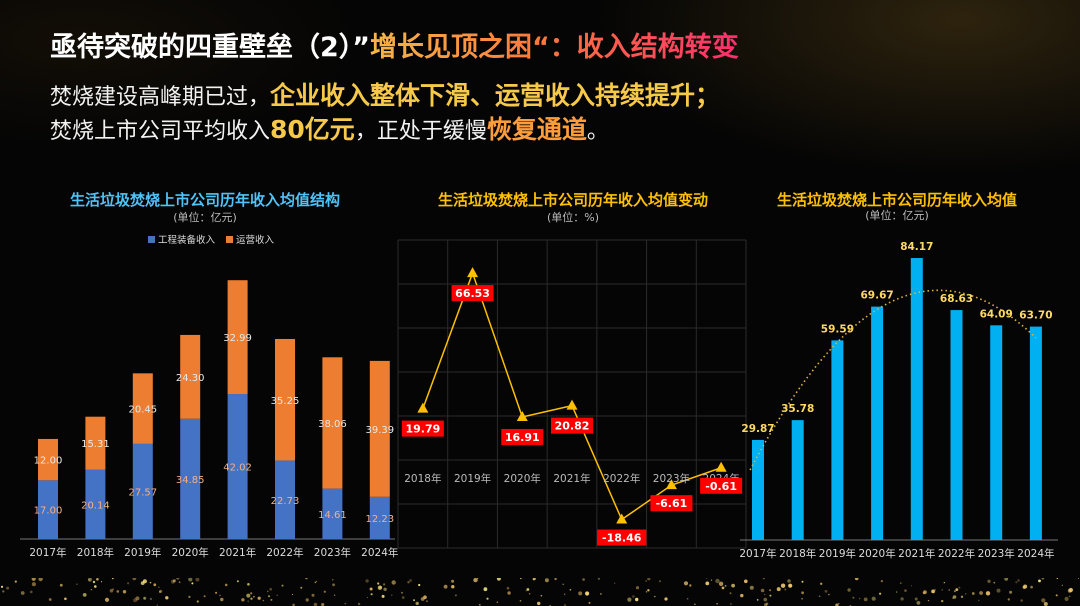  What do you see at coordinates (672, 503) in the screenshot?
I see `chart2-data-label: -6.61` at bounding box center [672, 503].